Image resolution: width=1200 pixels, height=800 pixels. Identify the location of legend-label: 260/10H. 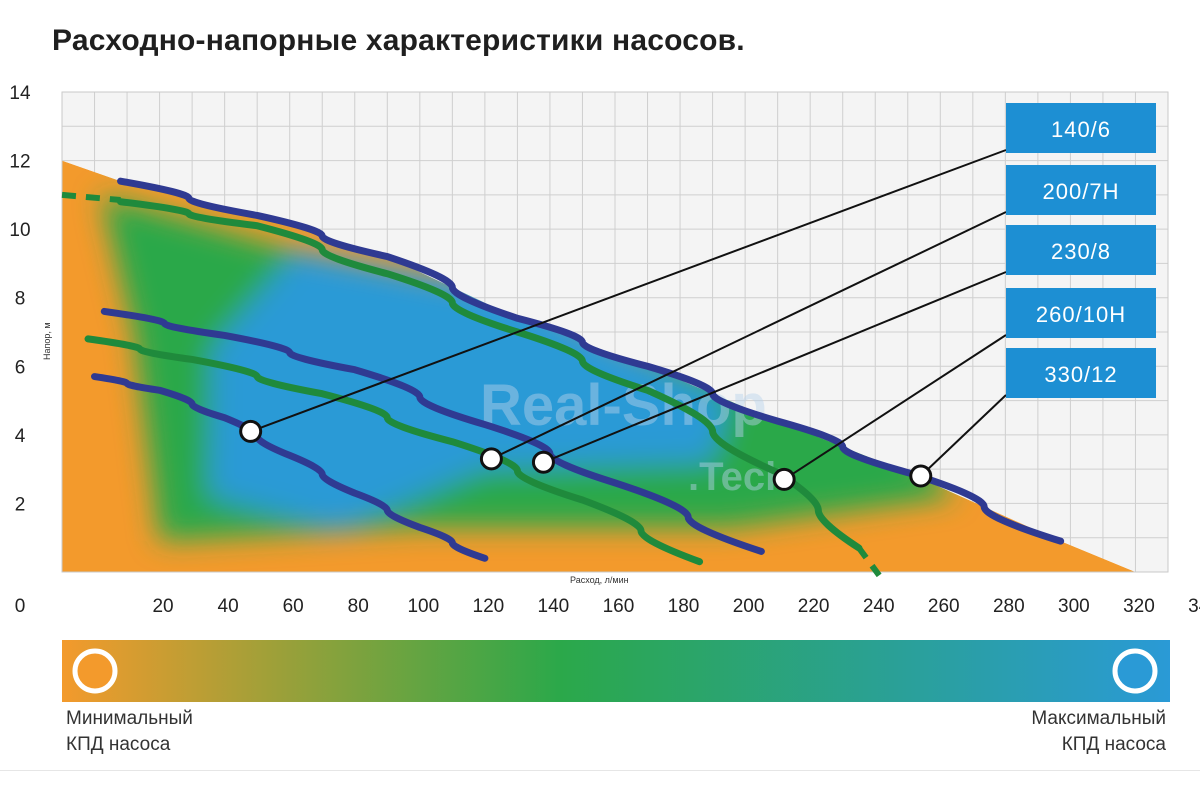
(1081, 314).